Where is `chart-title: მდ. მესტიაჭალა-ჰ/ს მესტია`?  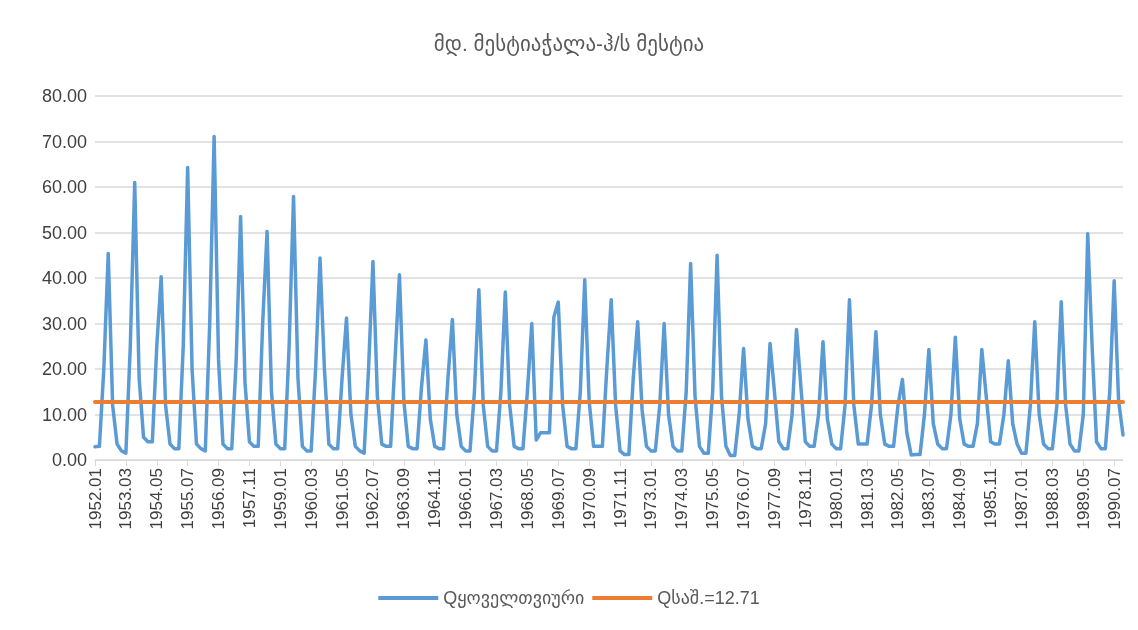
chart-title: მდ. მესტიაჭალა-ჰ/ს მესტია is located at coordinates (569, 44).